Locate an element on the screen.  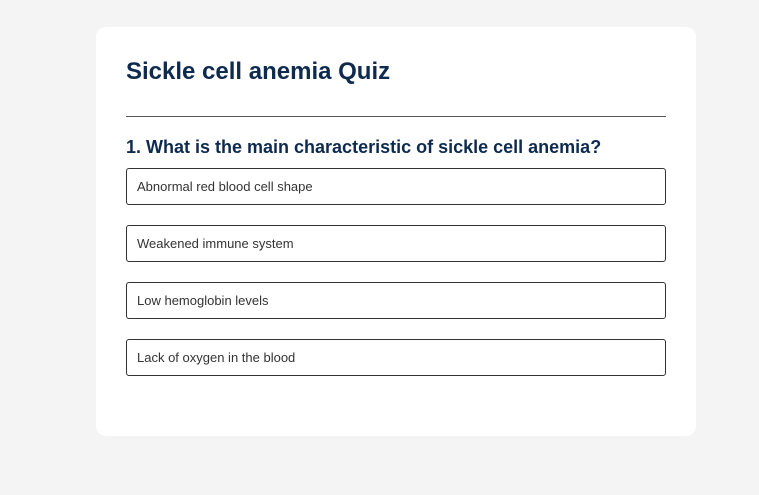
answer-option-3: Low hemoglobin levels is located at coordinates (396, 300).